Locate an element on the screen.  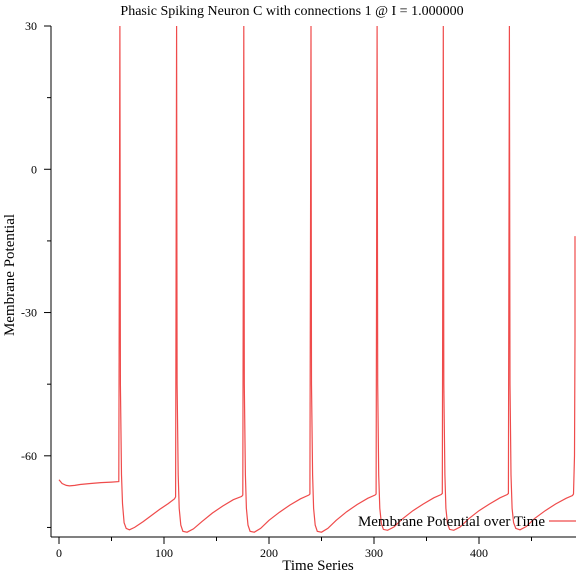
x-ticks: 0 100 200 300 400 is located at coordinates (294, 548).